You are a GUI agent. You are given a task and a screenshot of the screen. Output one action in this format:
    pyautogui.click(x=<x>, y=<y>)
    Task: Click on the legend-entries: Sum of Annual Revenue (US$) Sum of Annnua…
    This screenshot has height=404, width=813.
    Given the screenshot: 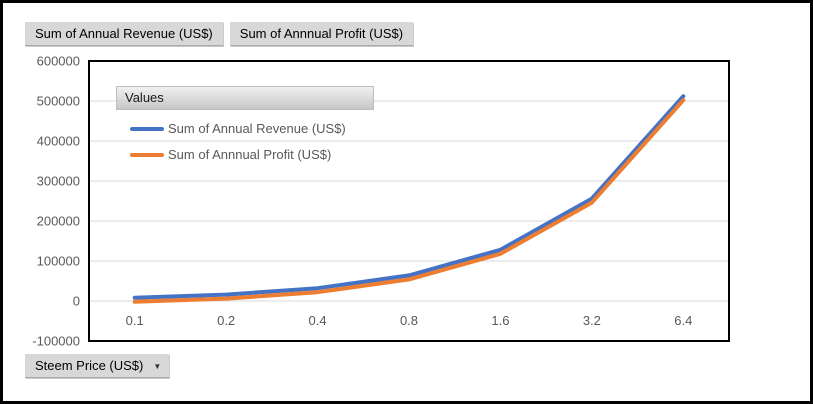 What is the action you would take?
    pyautogui.click(x=245, y=141)
    